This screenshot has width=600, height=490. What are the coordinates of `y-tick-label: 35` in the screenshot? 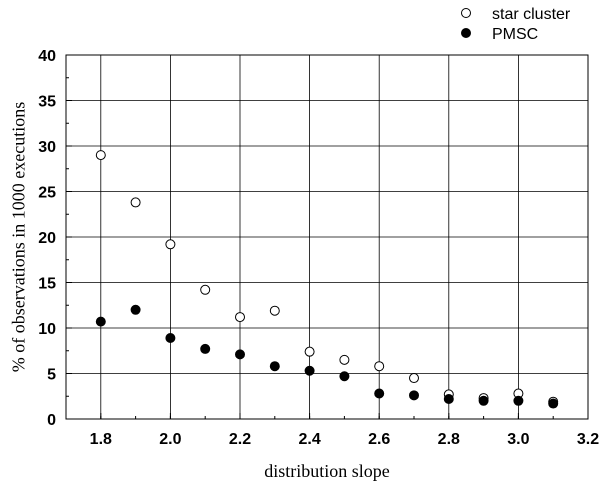 It's located at (47, 102).